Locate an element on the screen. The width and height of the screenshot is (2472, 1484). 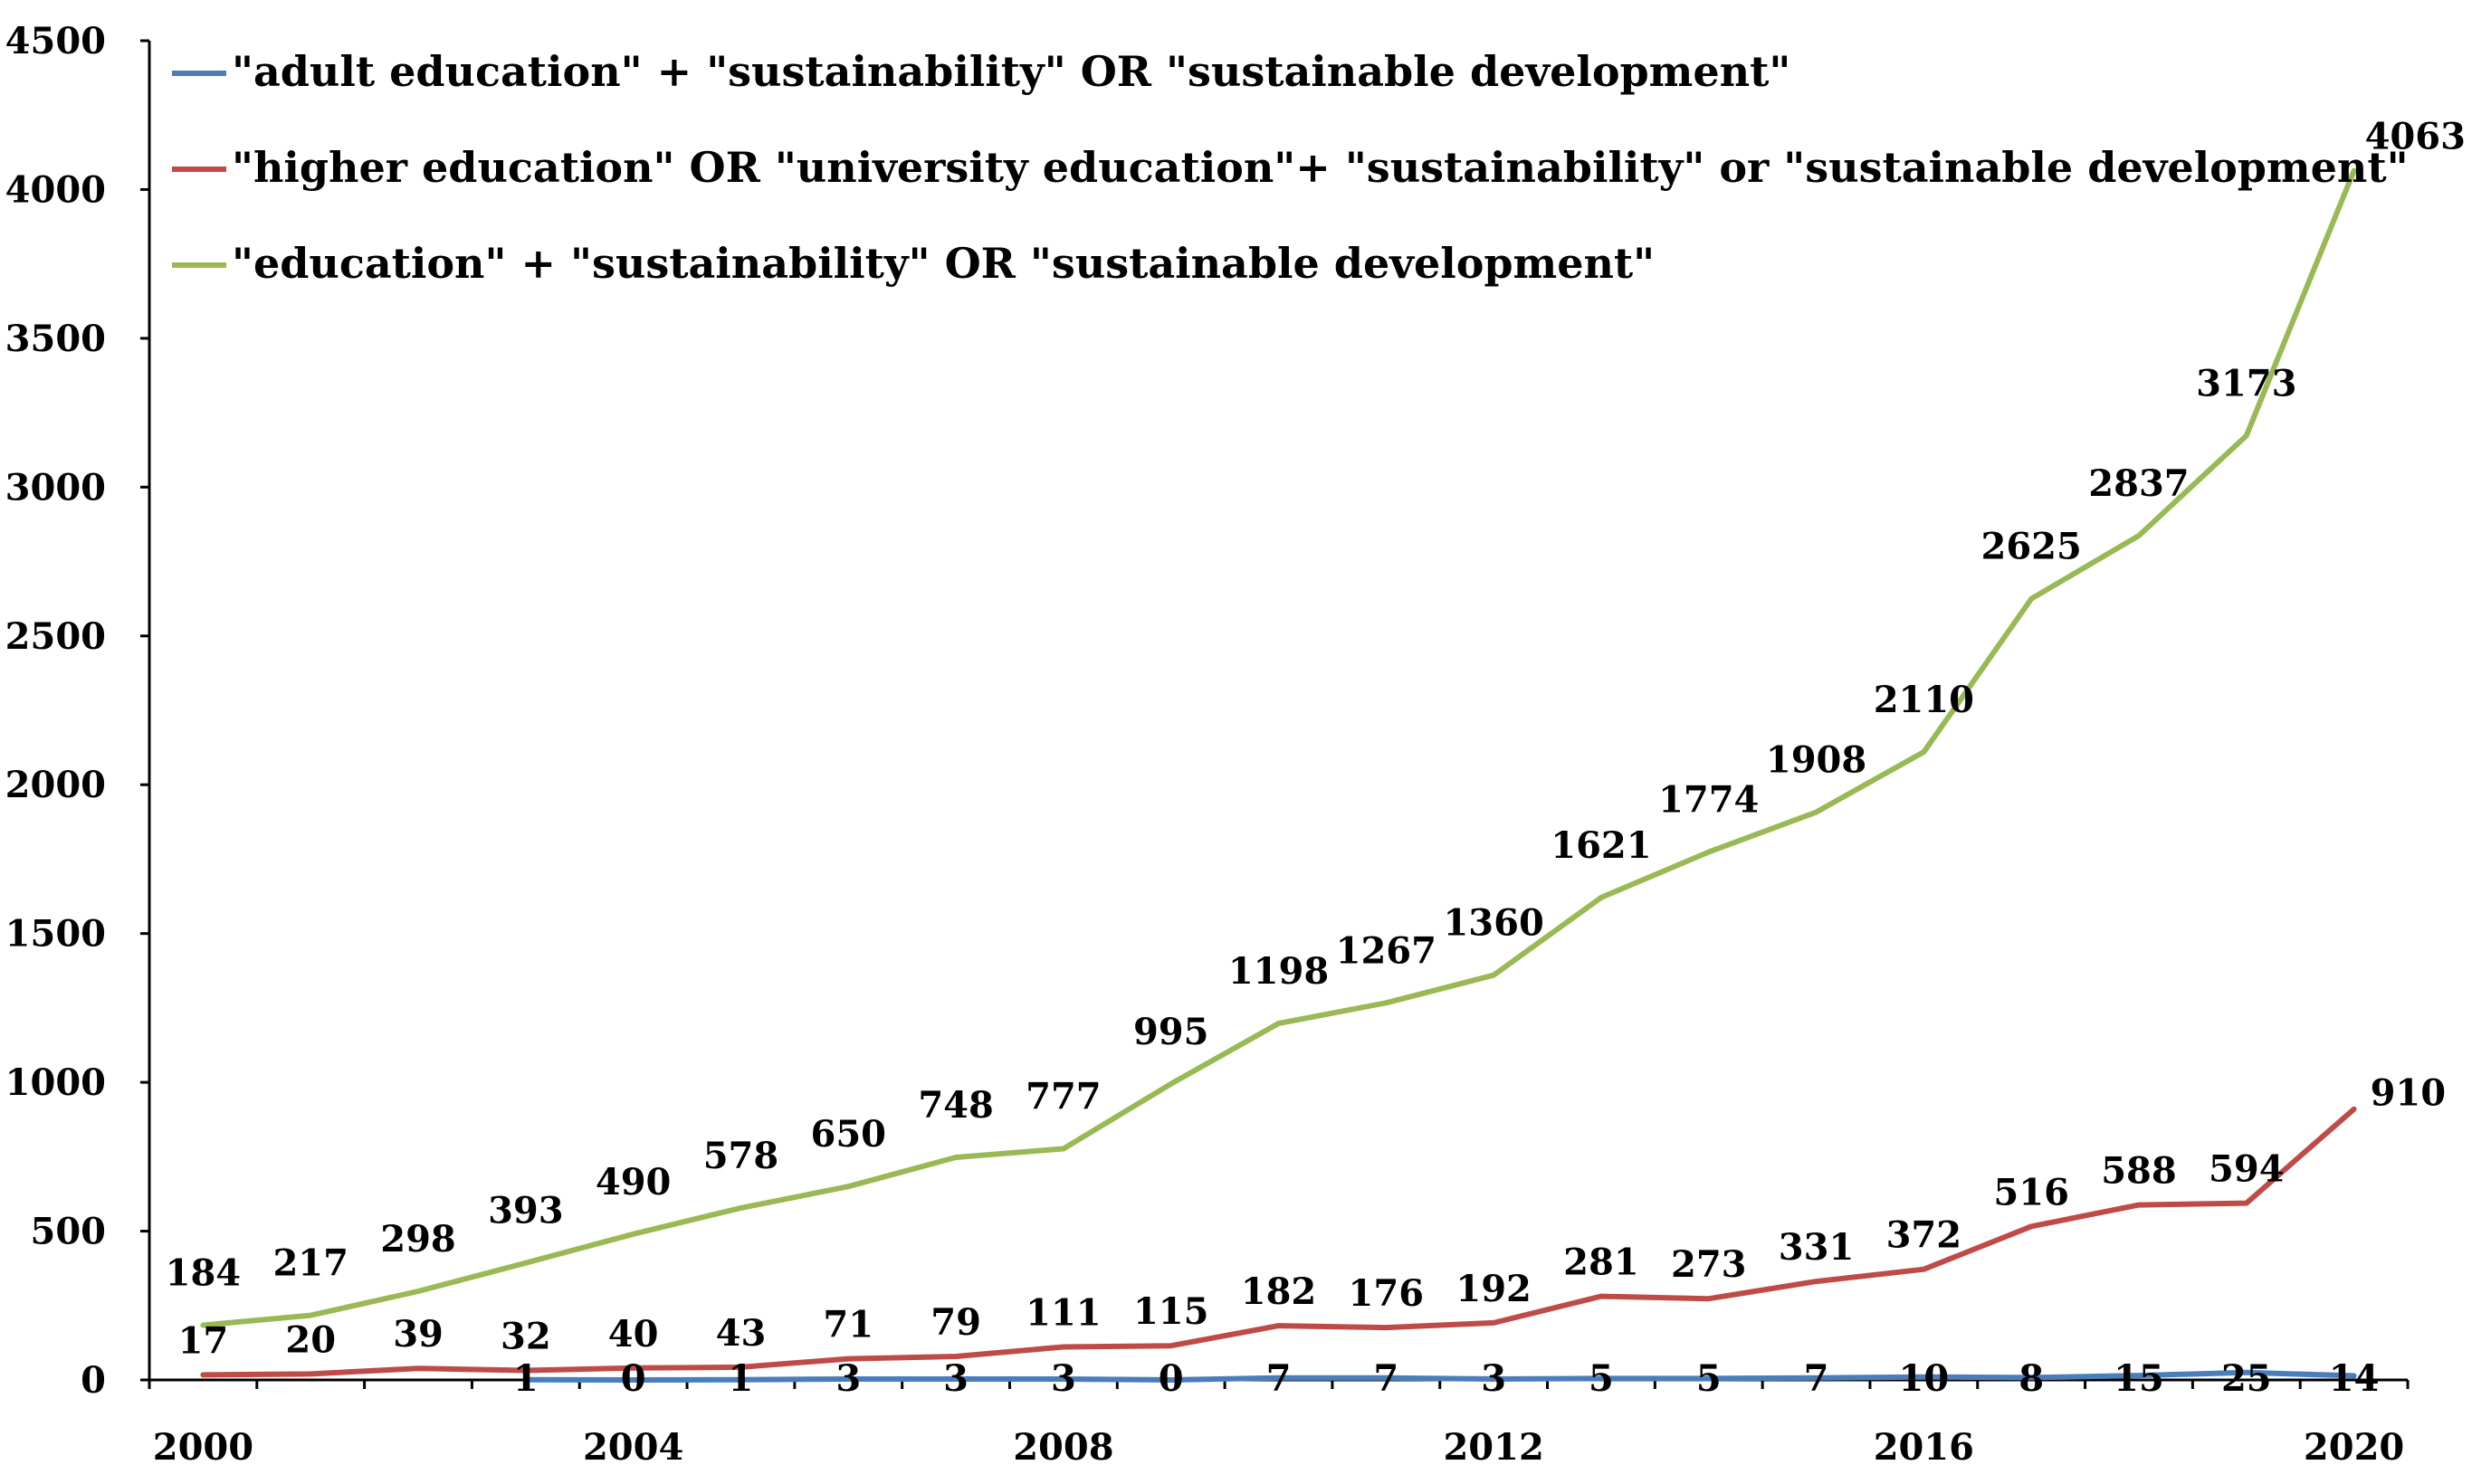
data-label: 17 is located at coordinates (204, 1340).